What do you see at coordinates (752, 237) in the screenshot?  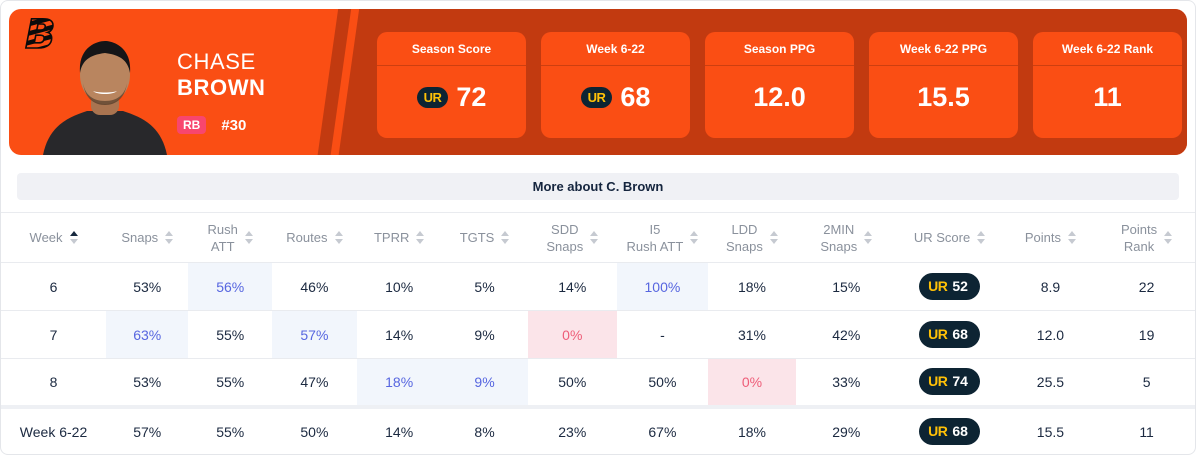 I see `column-header-ldd-snaps: LDD Snaps` at bounding box center [752, 237].